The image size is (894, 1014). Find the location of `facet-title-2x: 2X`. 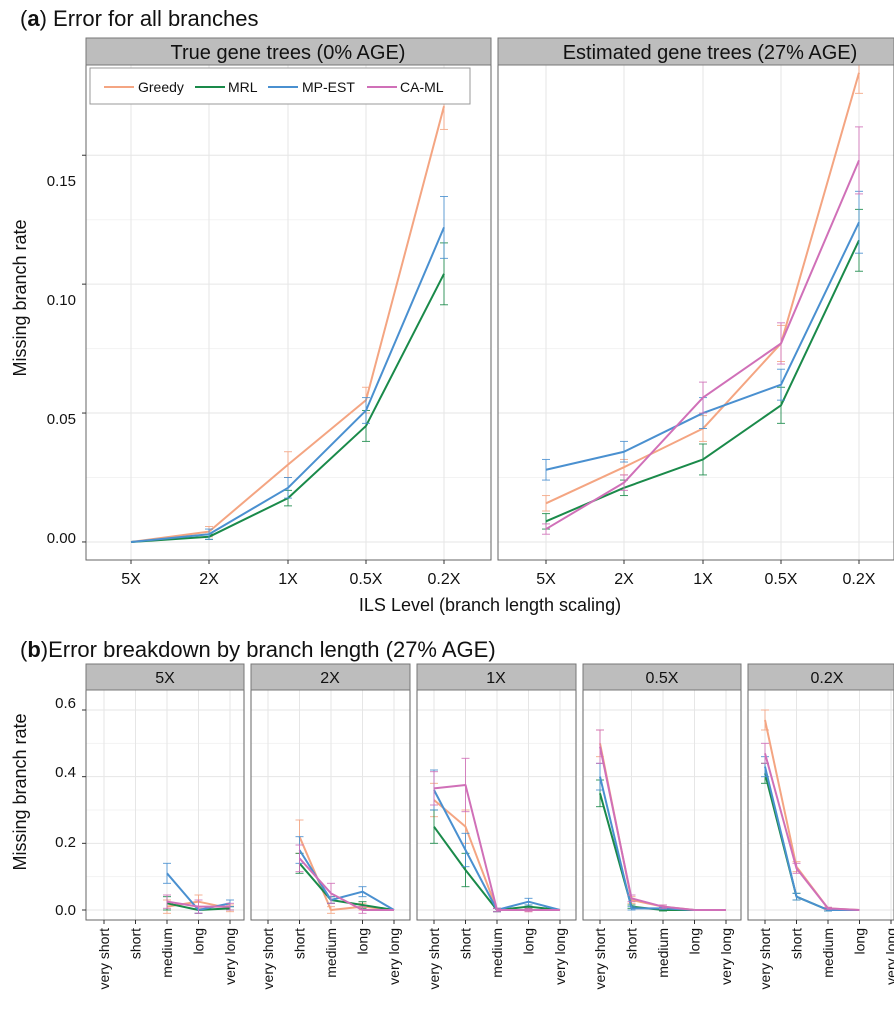

facet-title-2x: 2X is located at coordinates (330, 678).